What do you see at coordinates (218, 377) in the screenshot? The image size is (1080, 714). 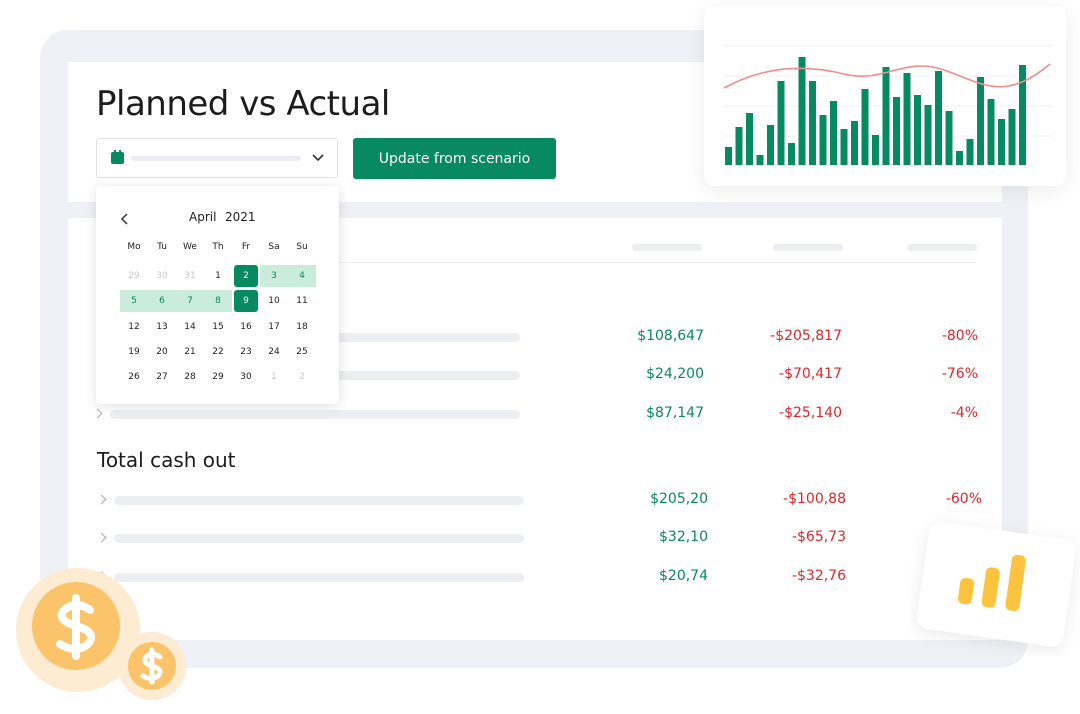 I see `day: 29` at bounding box center [218, 377].